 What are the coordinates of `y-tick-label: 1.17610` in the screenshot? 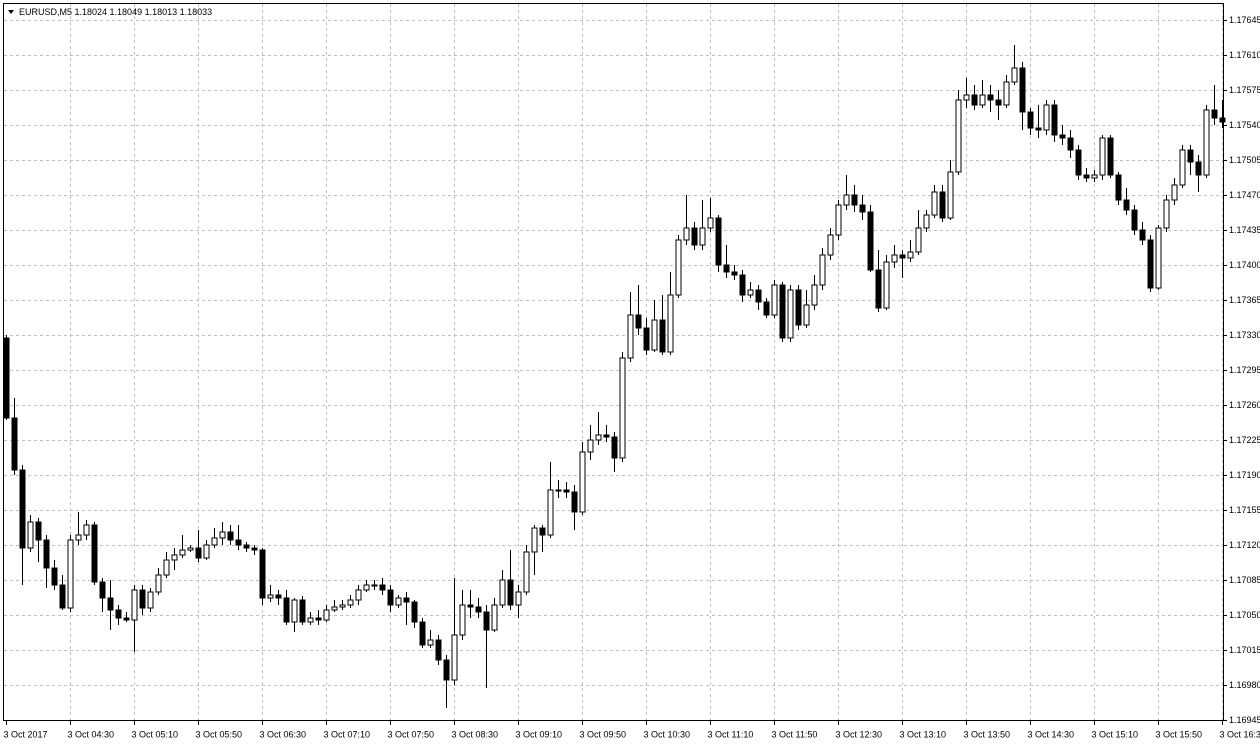 It's located at (1244, 55).